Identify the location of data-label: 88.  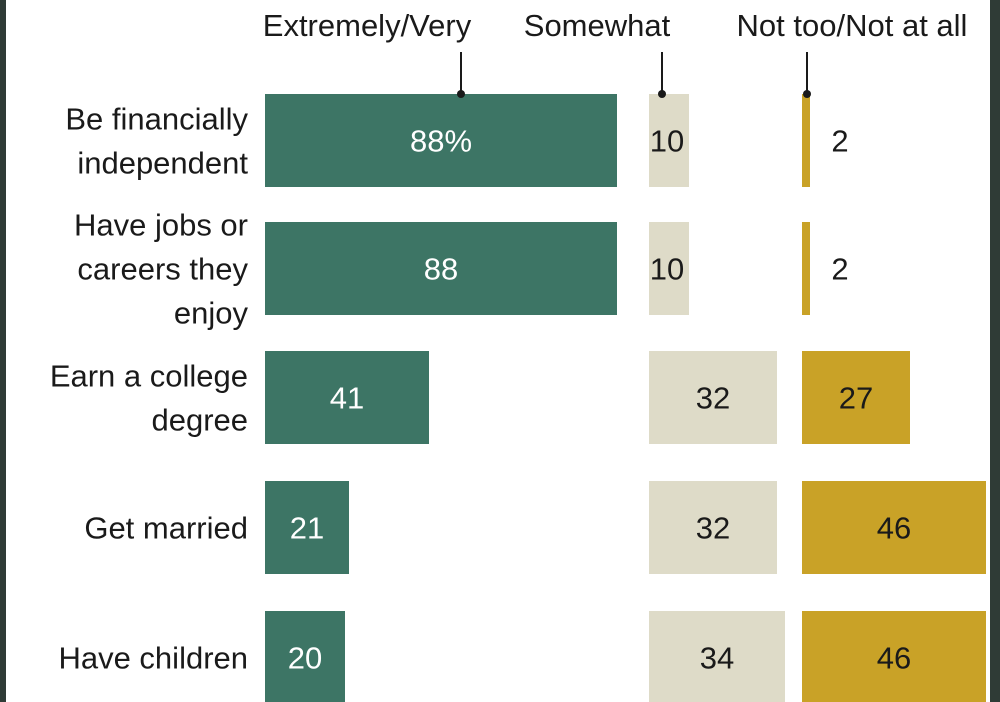
(441, 269).